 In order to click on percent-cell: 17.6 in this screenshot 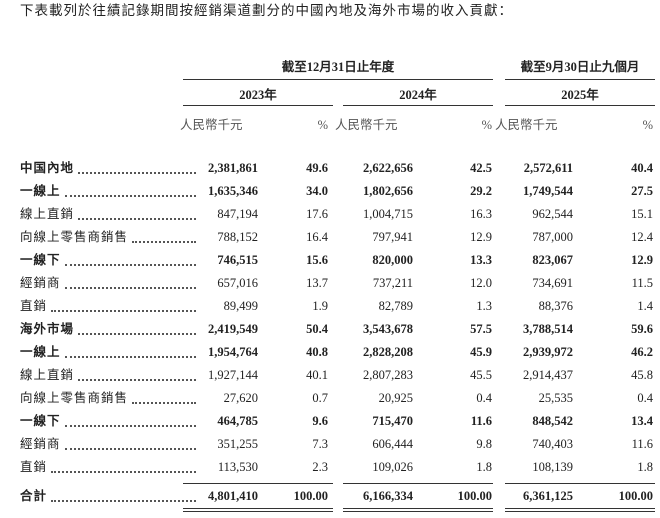, I will do `click(317, 214)`.